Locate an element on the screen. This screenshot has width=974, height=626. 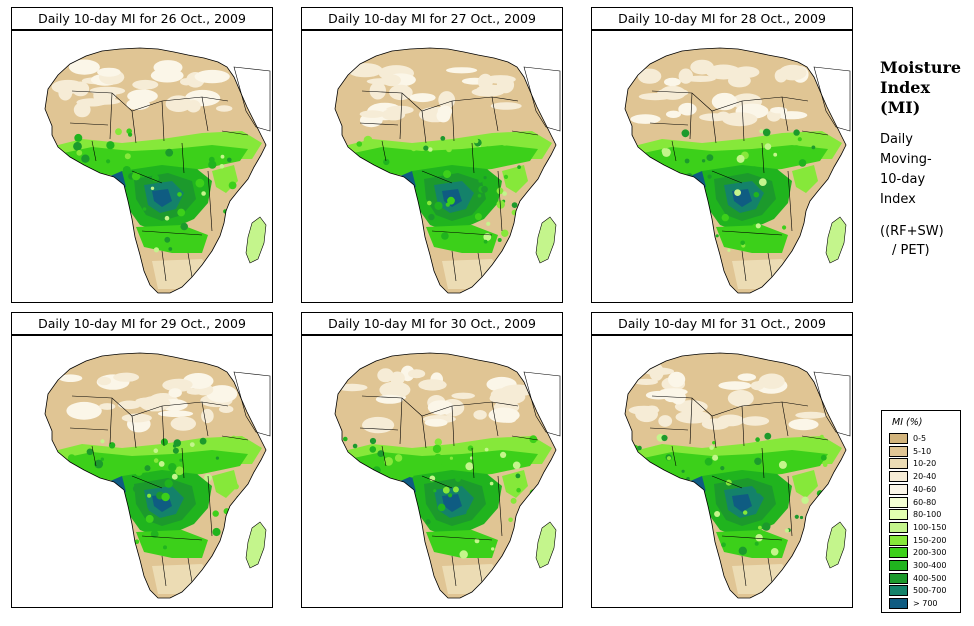
legend-label: 80-100 is located at coordinates (927, 515).